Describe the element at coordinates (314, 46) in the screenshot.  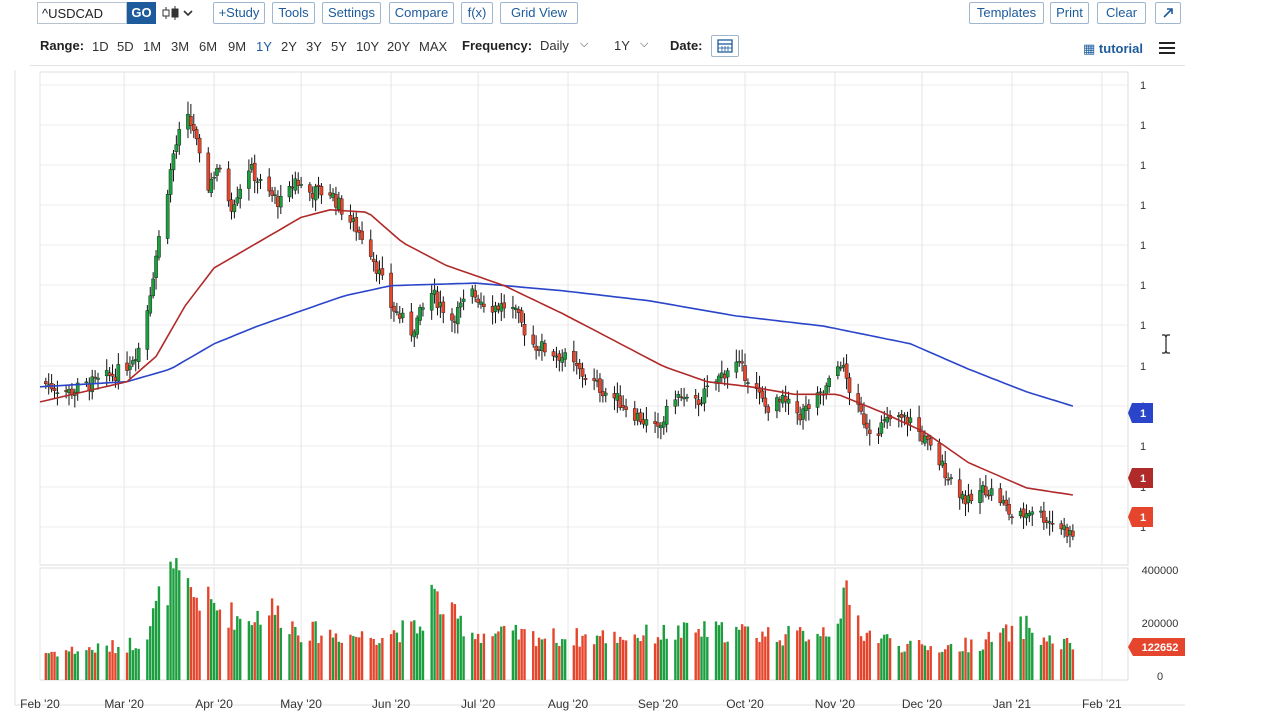
I see `range-3y: 3Y` at that location.